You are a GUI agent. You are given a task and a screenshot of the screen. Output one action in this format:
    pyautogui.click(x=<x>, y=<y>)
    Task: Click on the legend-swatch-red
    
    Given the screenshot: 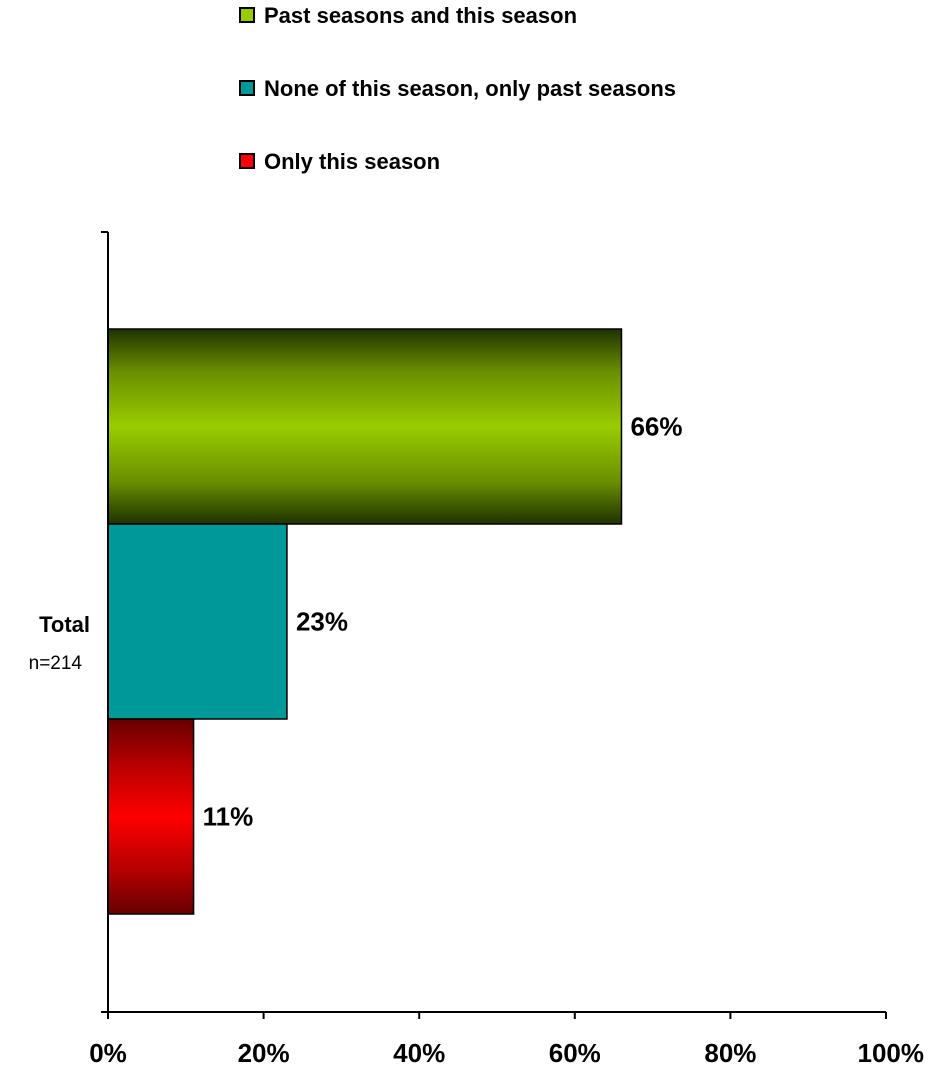 What is the action you would take?
    pyautogui.click(x=247, y=161)
    